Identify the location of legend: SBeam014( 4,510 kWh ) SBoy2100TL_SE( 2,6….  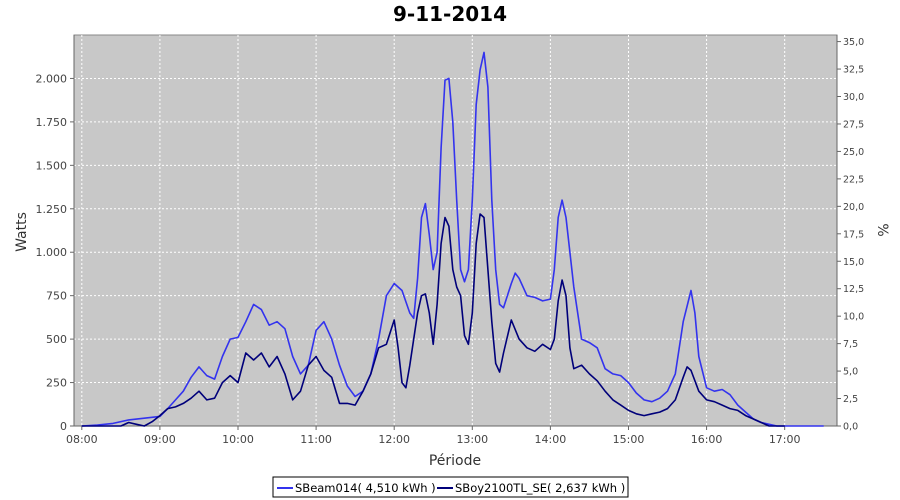
(450, 487).